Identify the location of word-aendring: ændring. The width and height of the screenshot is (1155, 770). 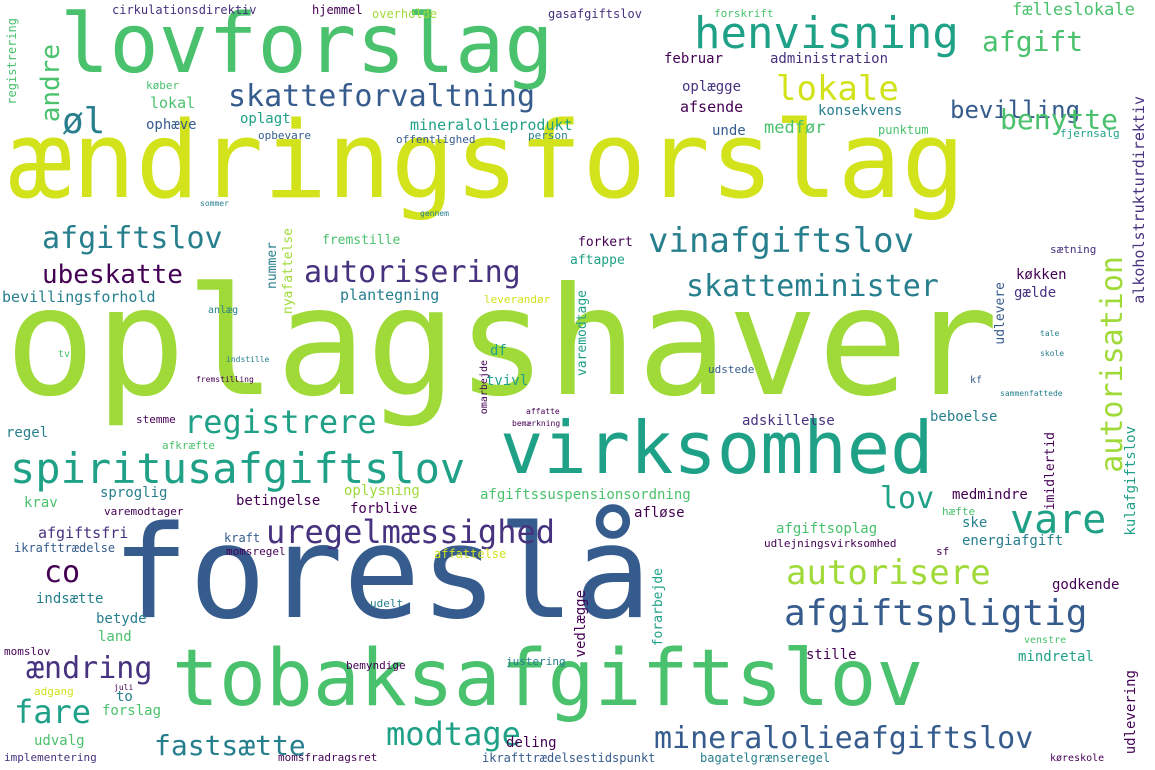
(89, 668).